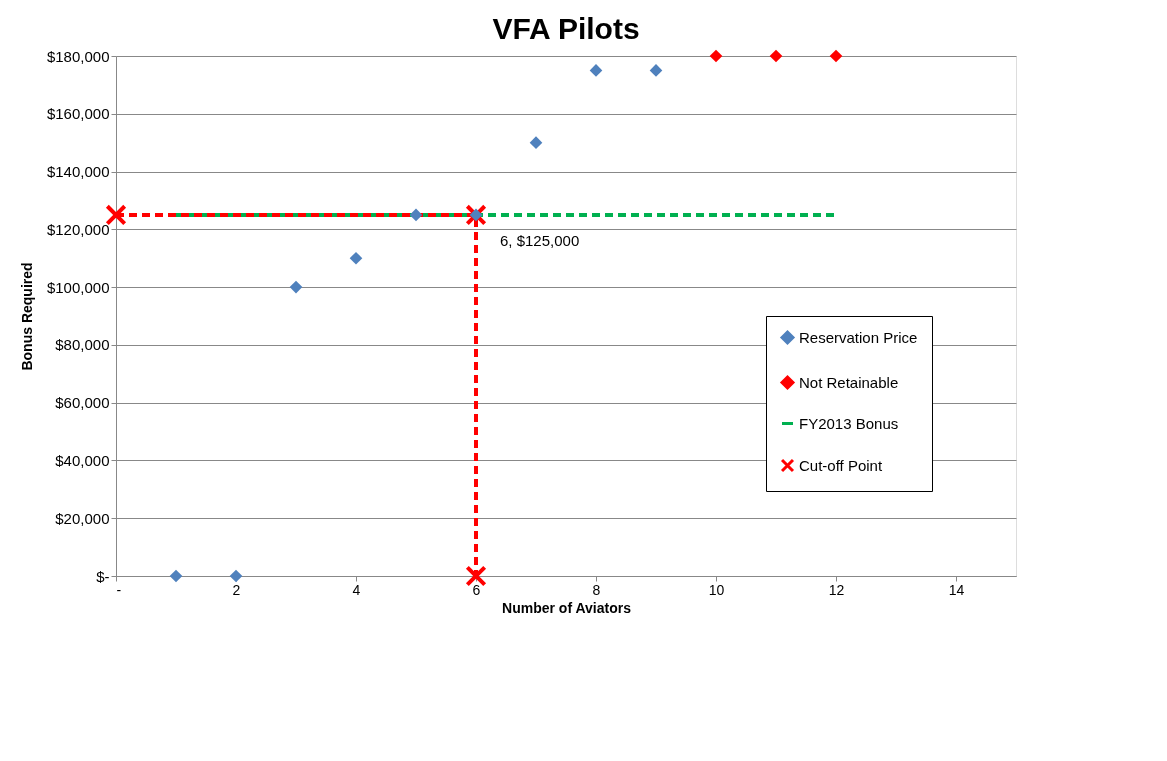 The image size is (1167, 761). Describe the element at coordinates (82, 518) in the screenshot. I see `y-tick-label: $20,000` at that location.